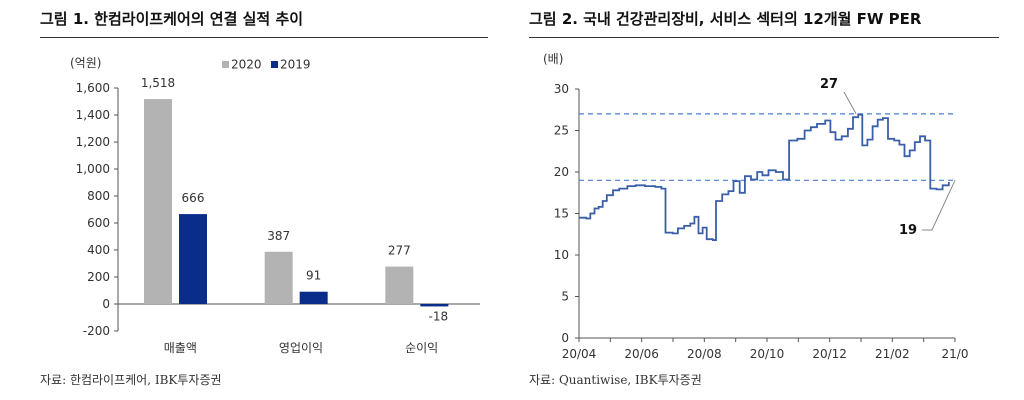  I want to click on y-tick-label: 5, so click(565, 297).